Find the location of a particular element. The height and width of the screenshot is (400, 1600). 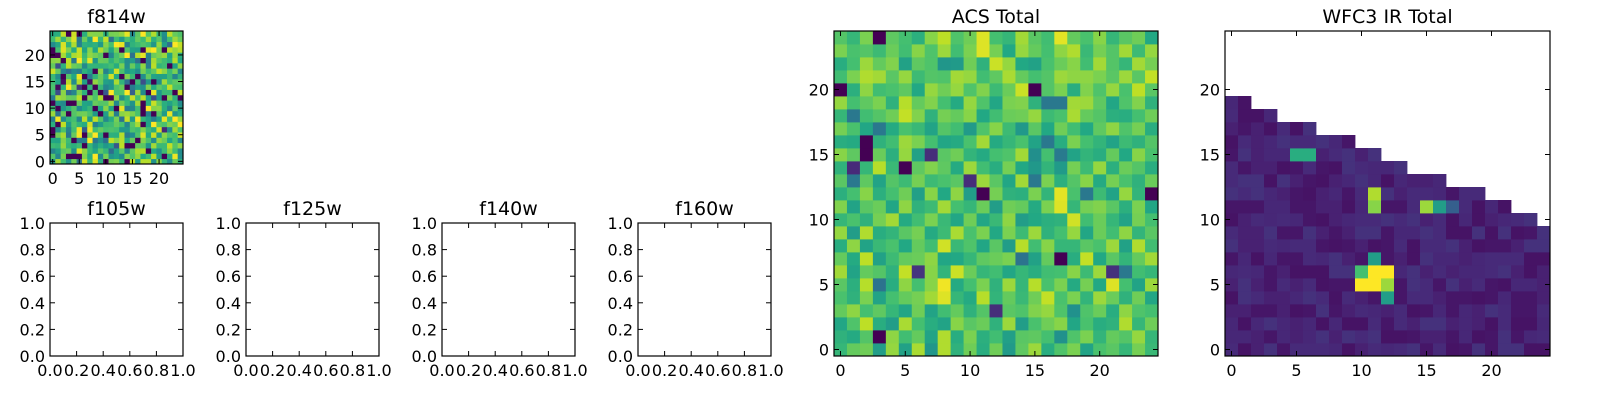

axes-frame is located at coordinates (116, 289).